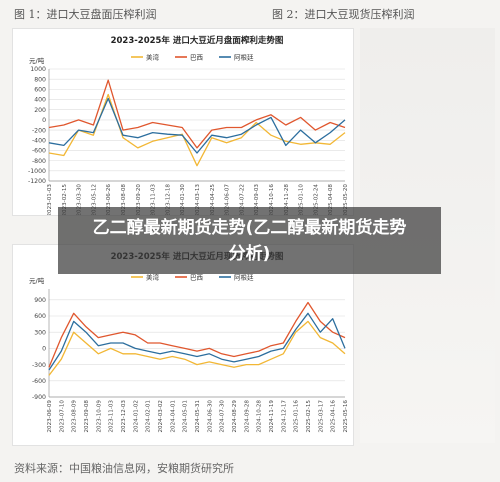 This screenshot has width=500, height=482. I want to click on x-tick-label: 2024-03-02, so click(161, 416).